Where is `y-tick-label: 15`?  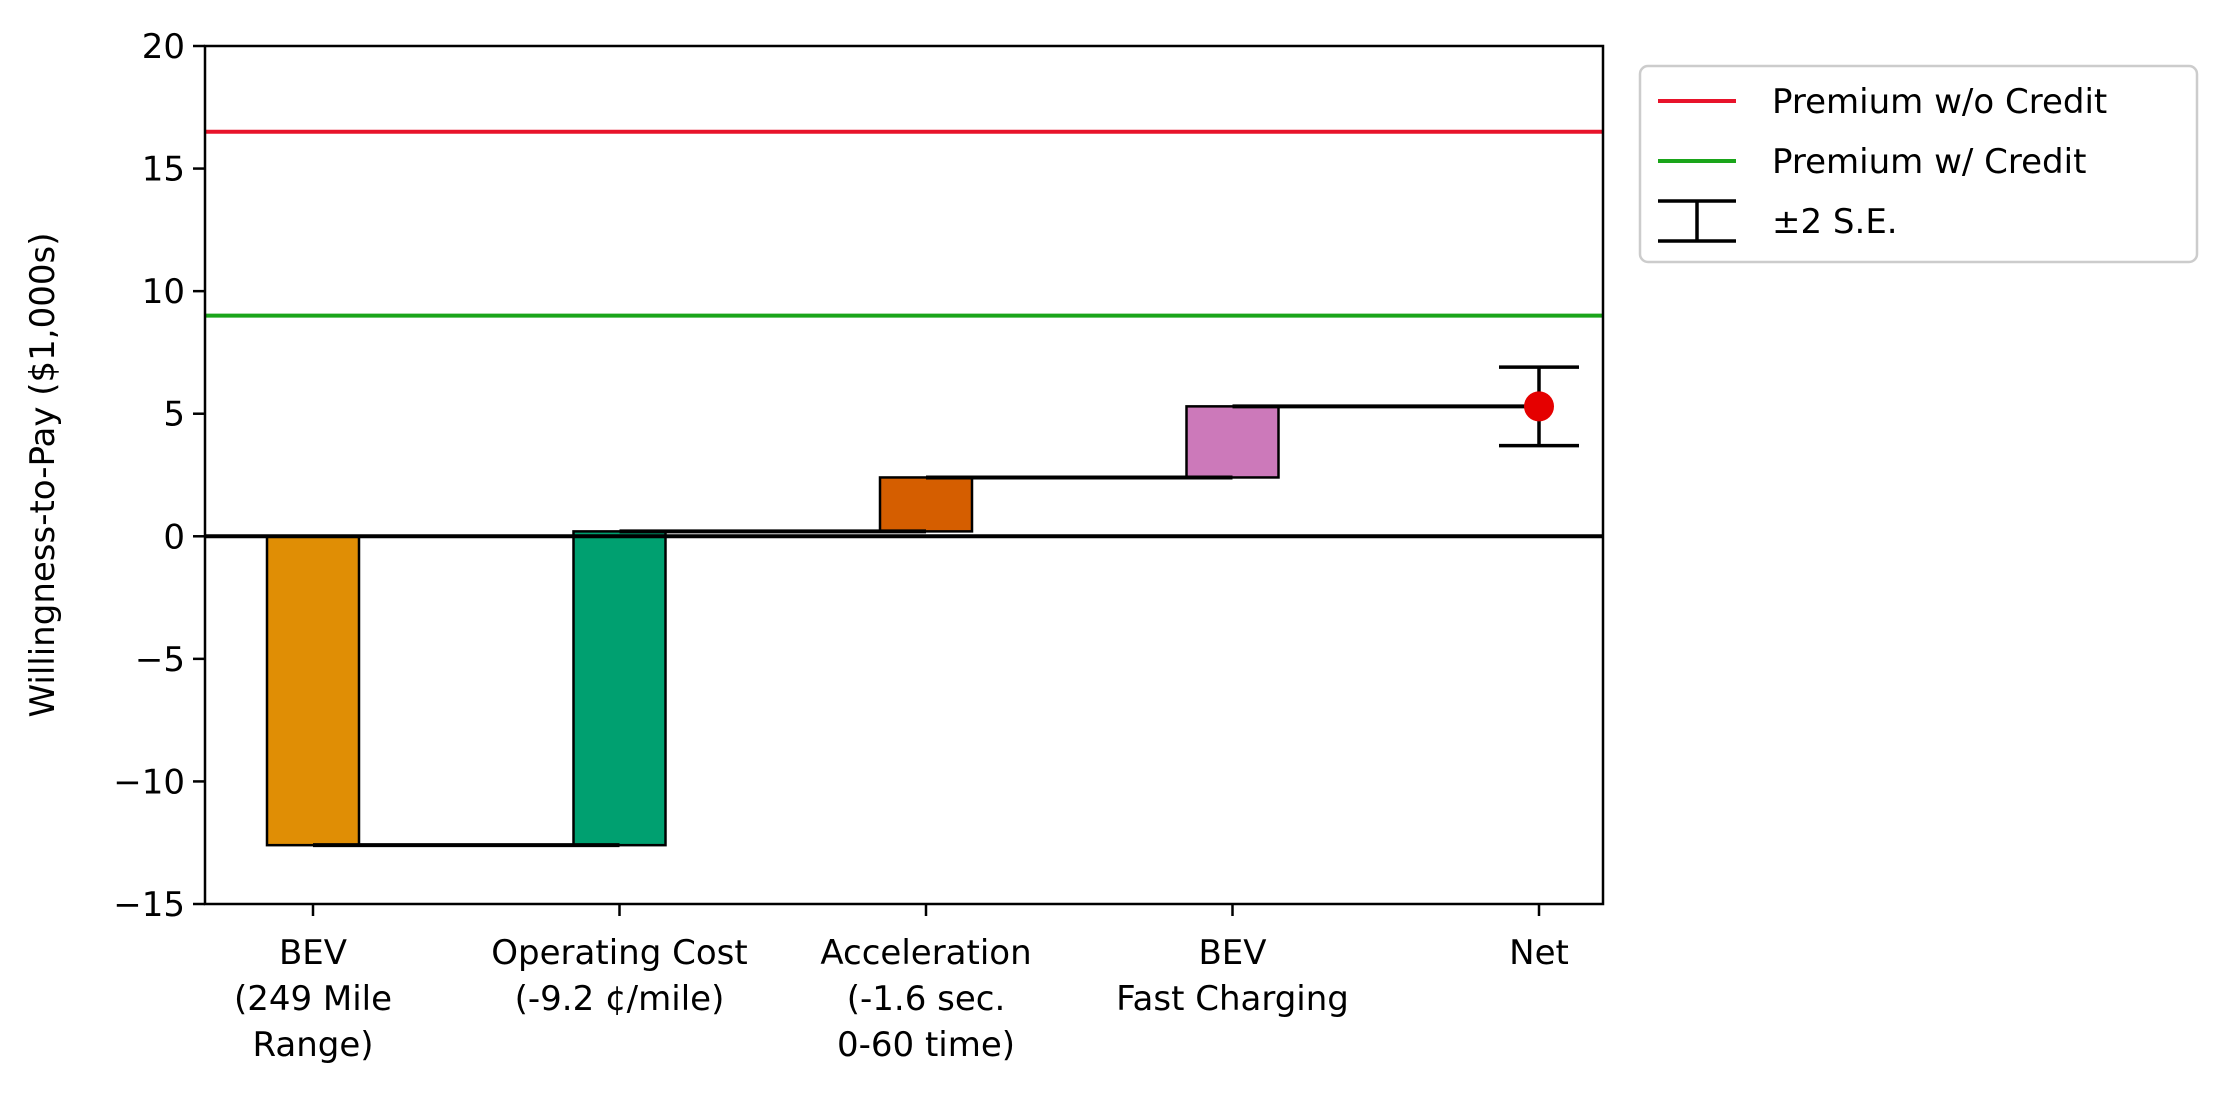 y-tick-label: 15 is located at coordinates (163, 170).